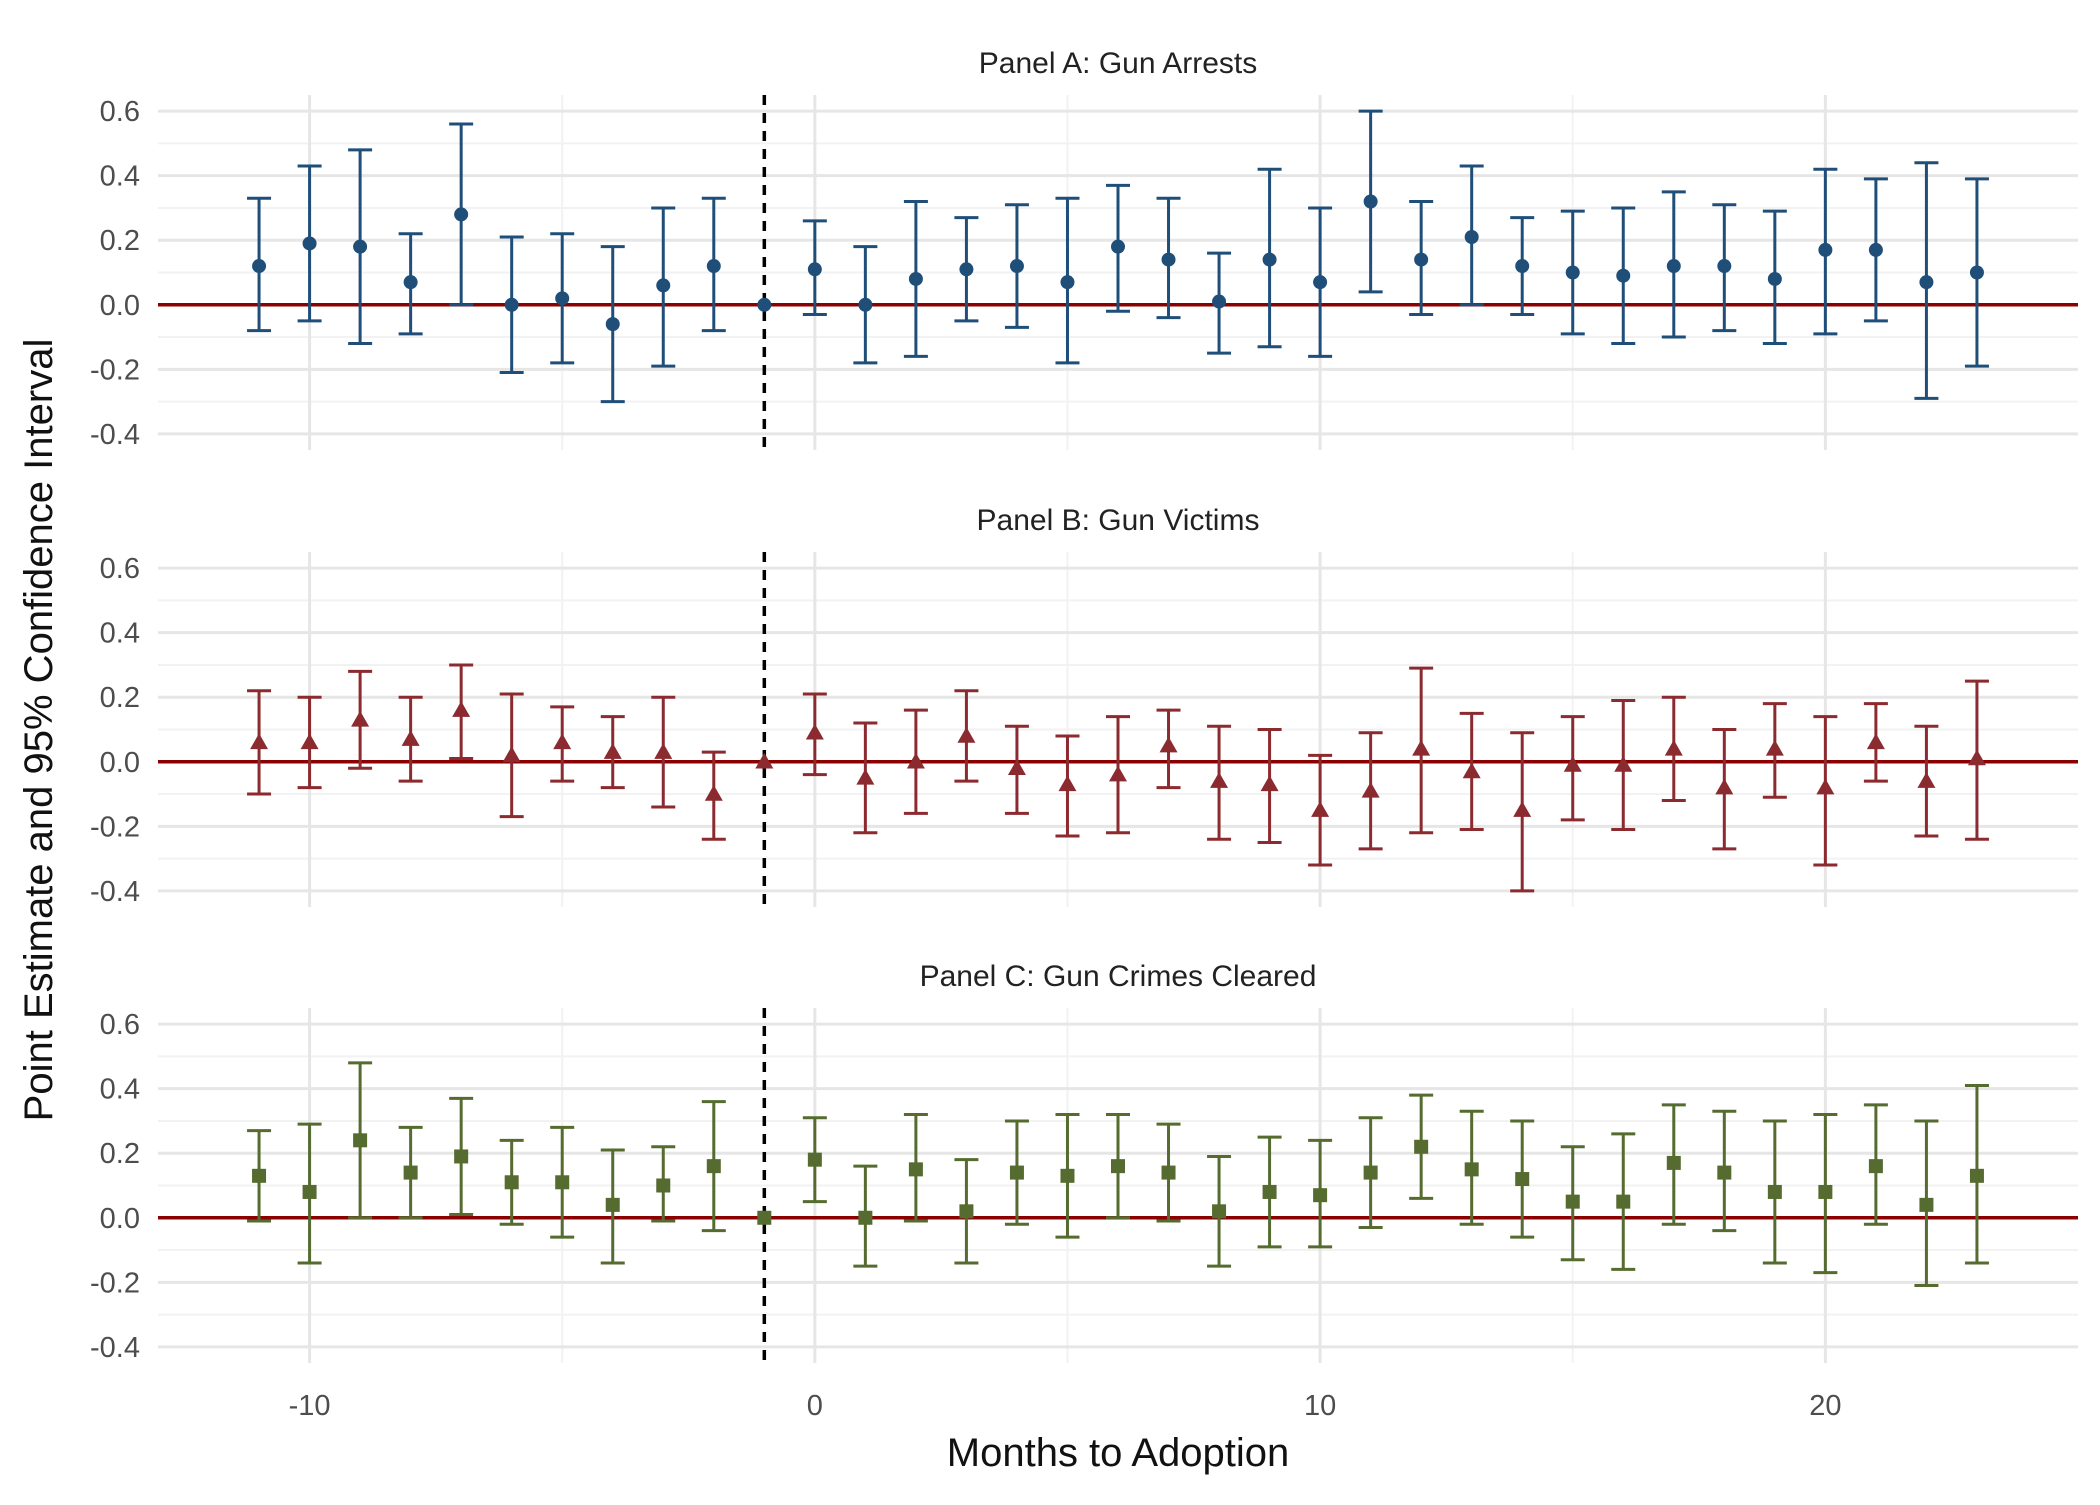 This screenshot has width=2100, height=1505. Describe the element at coordinates (1118, 63) in the screenshot. I see `panel-title: Panel A: Gun Arrests` at that location.